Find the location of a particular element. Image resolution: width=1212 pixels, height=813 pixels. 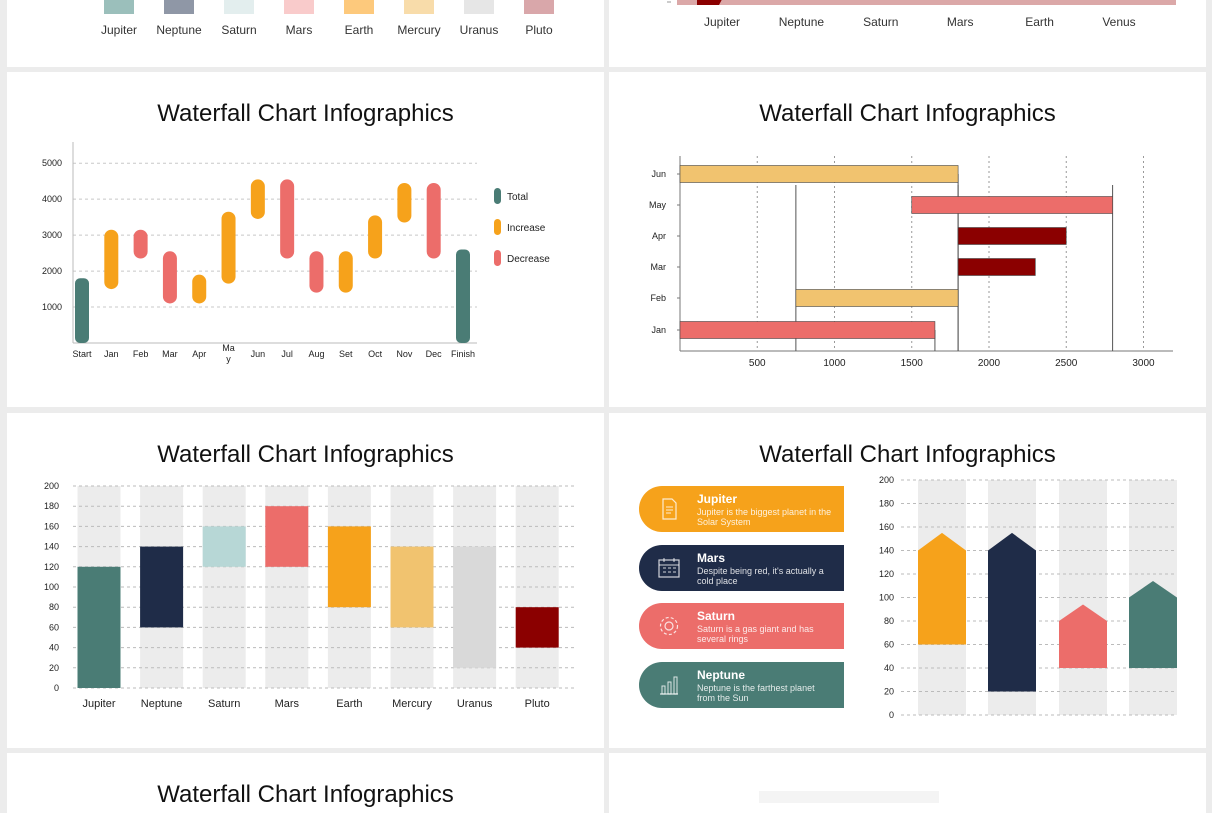

bar-chart-icon is located at coordinates (669, 685).